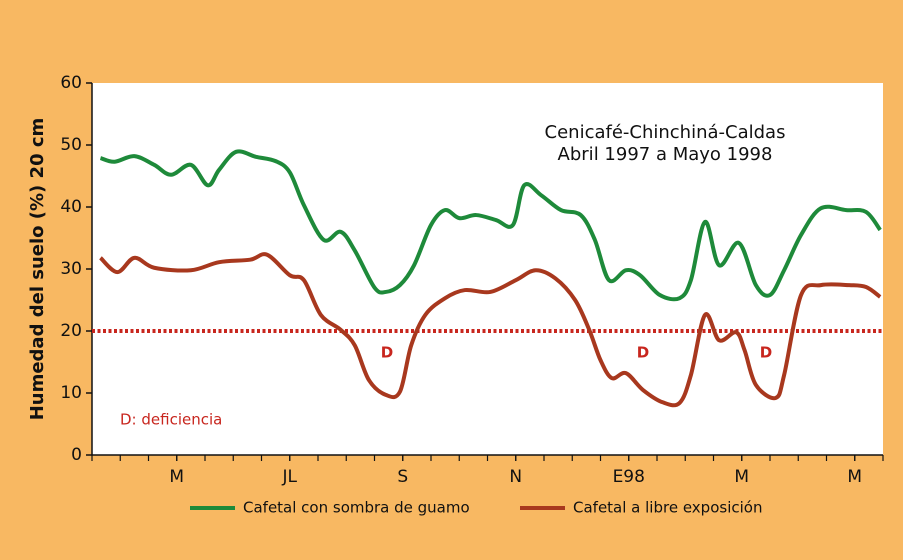 This screenshot has width=903, height=560. What do you see at coordinates (667, 508) in the screenshot?
I see `legend-label: Cafetal a libre exposición` at bounding box center [667, 508].